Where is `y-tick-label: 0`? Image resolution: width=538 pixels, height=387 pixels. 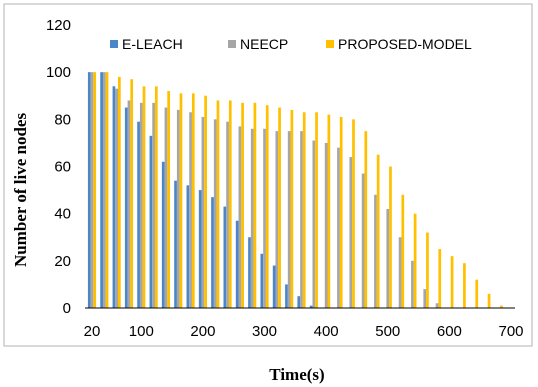 y-tick-label: 0 is located at coordinates (67, 308).